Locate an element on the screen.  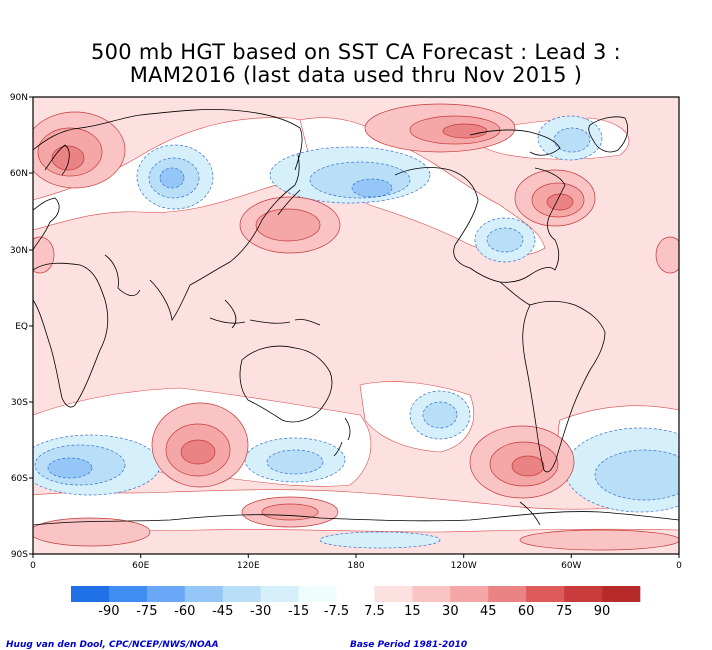
lon-label-60w: 60W is located at coordinates (571, 566).